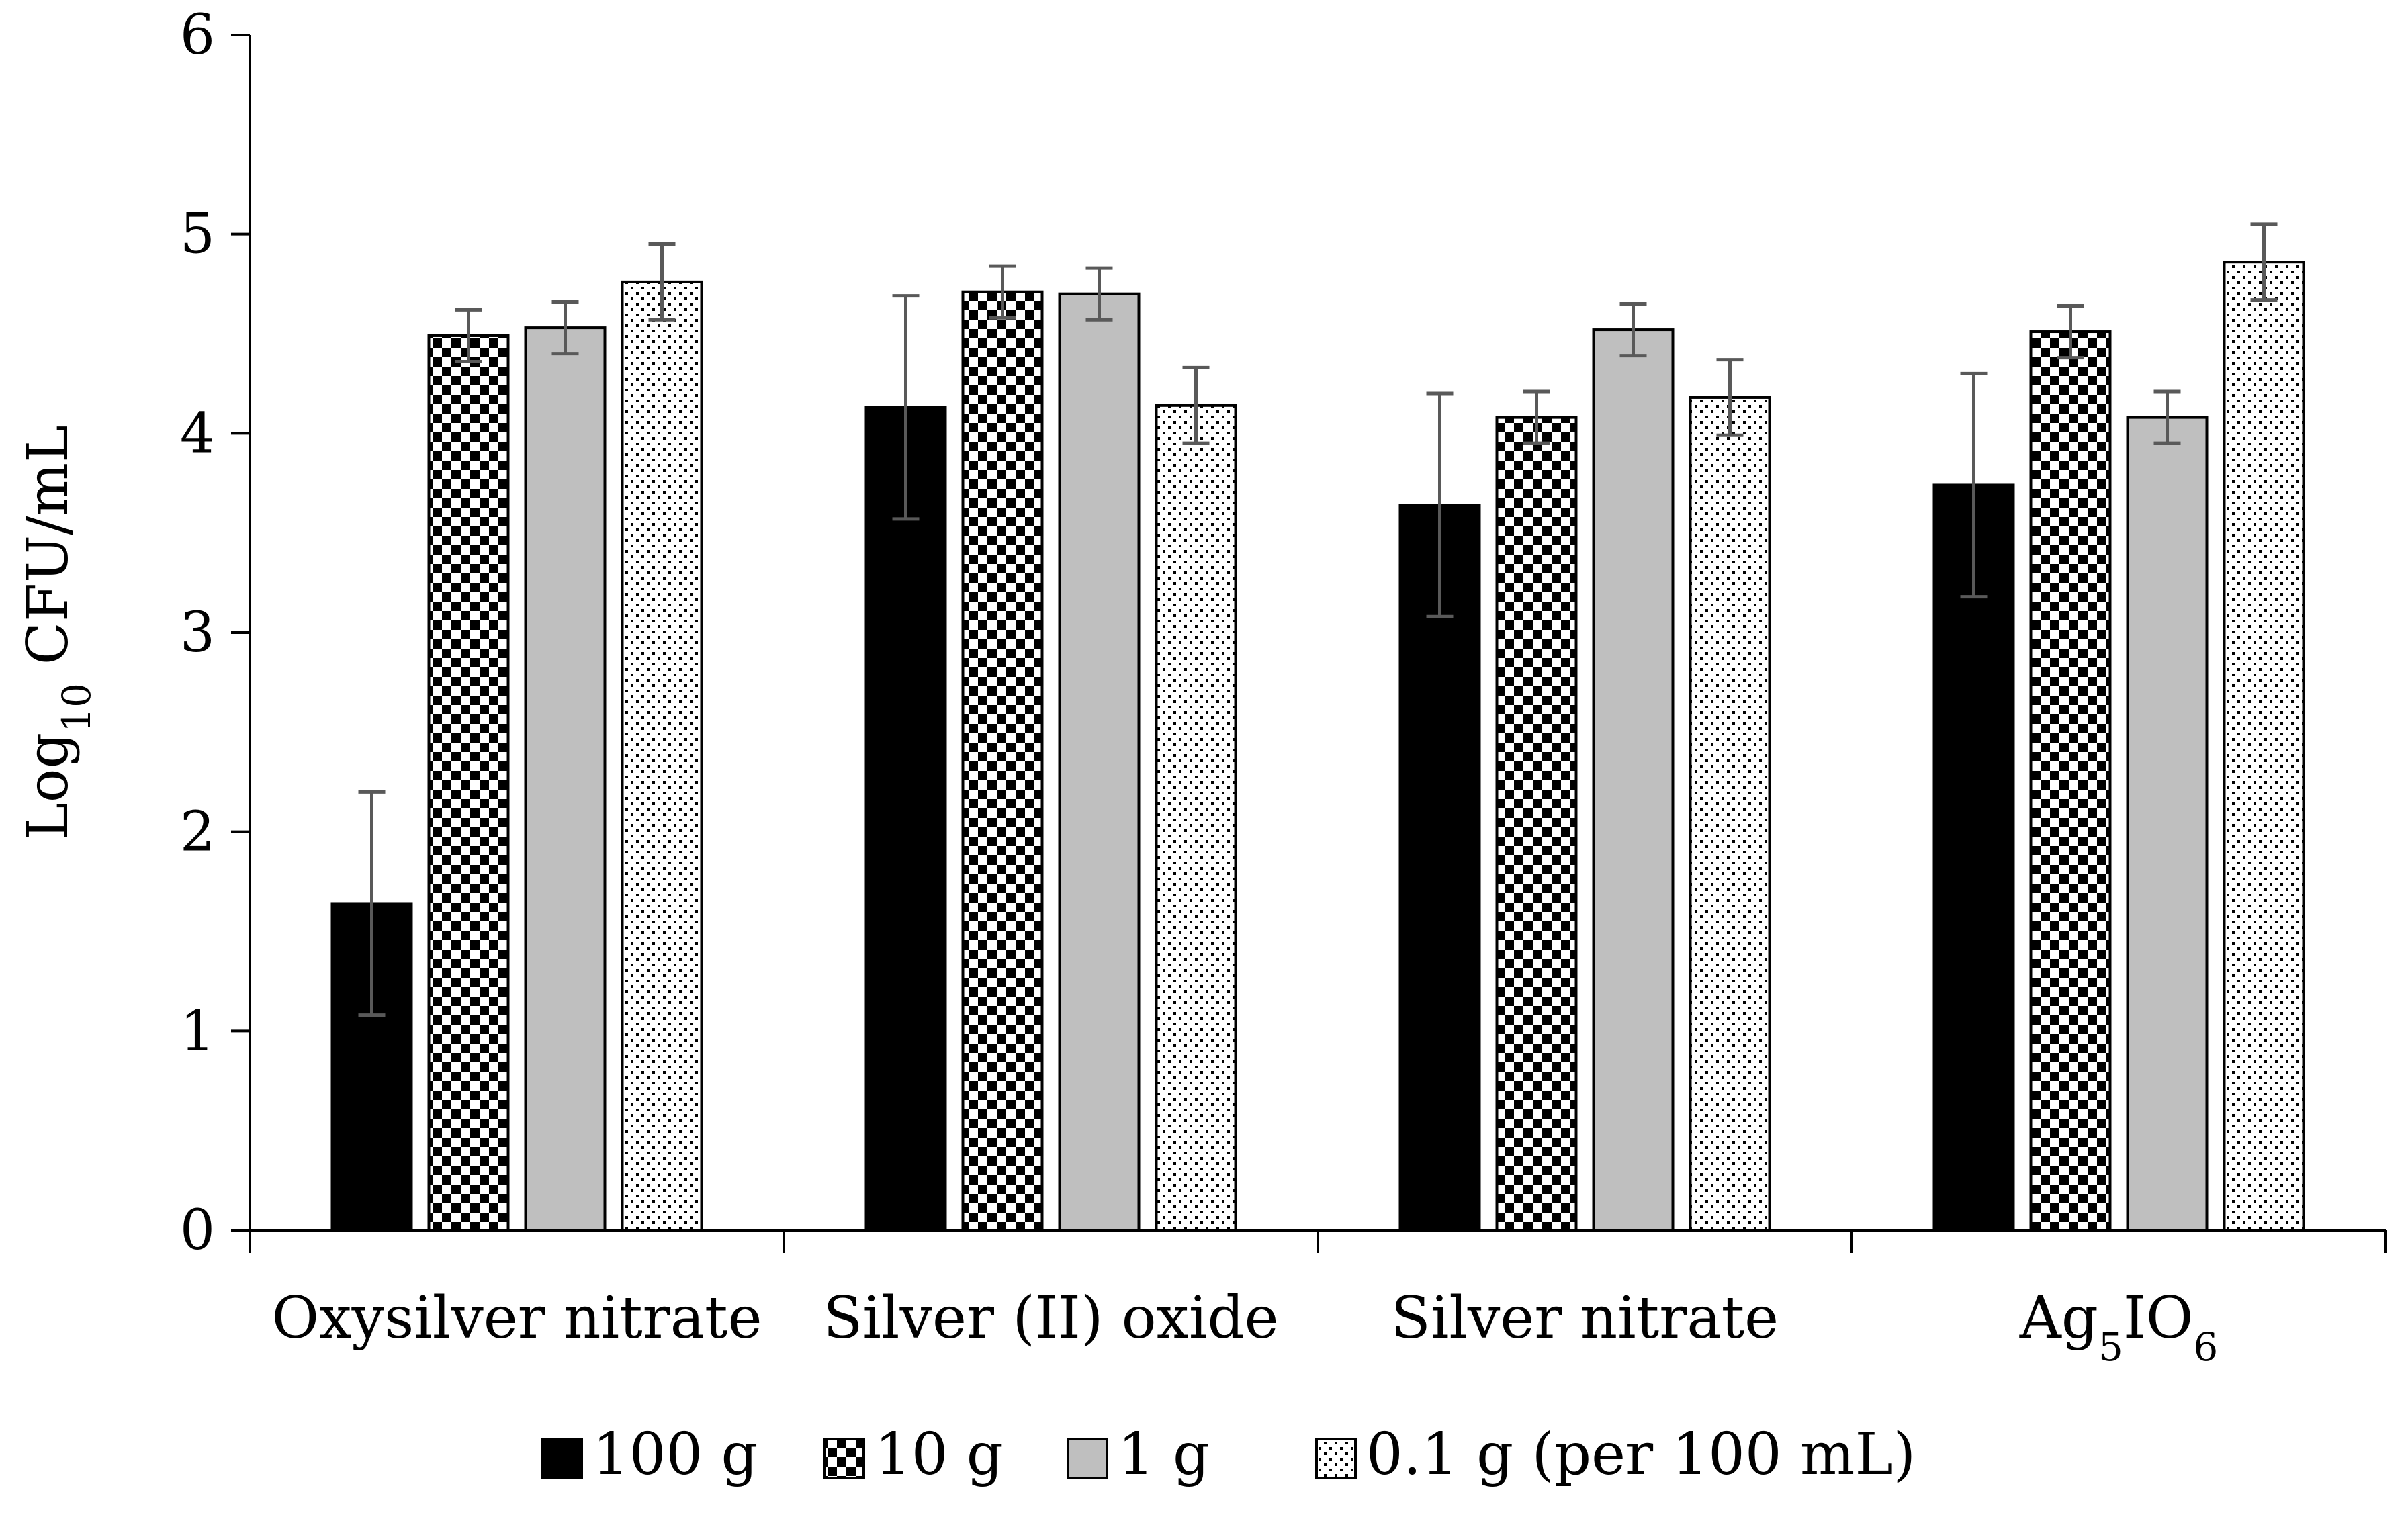 This screenshot has width=2408, height=1527. I want to click on y-tick-label: 5, so click(198, 235).